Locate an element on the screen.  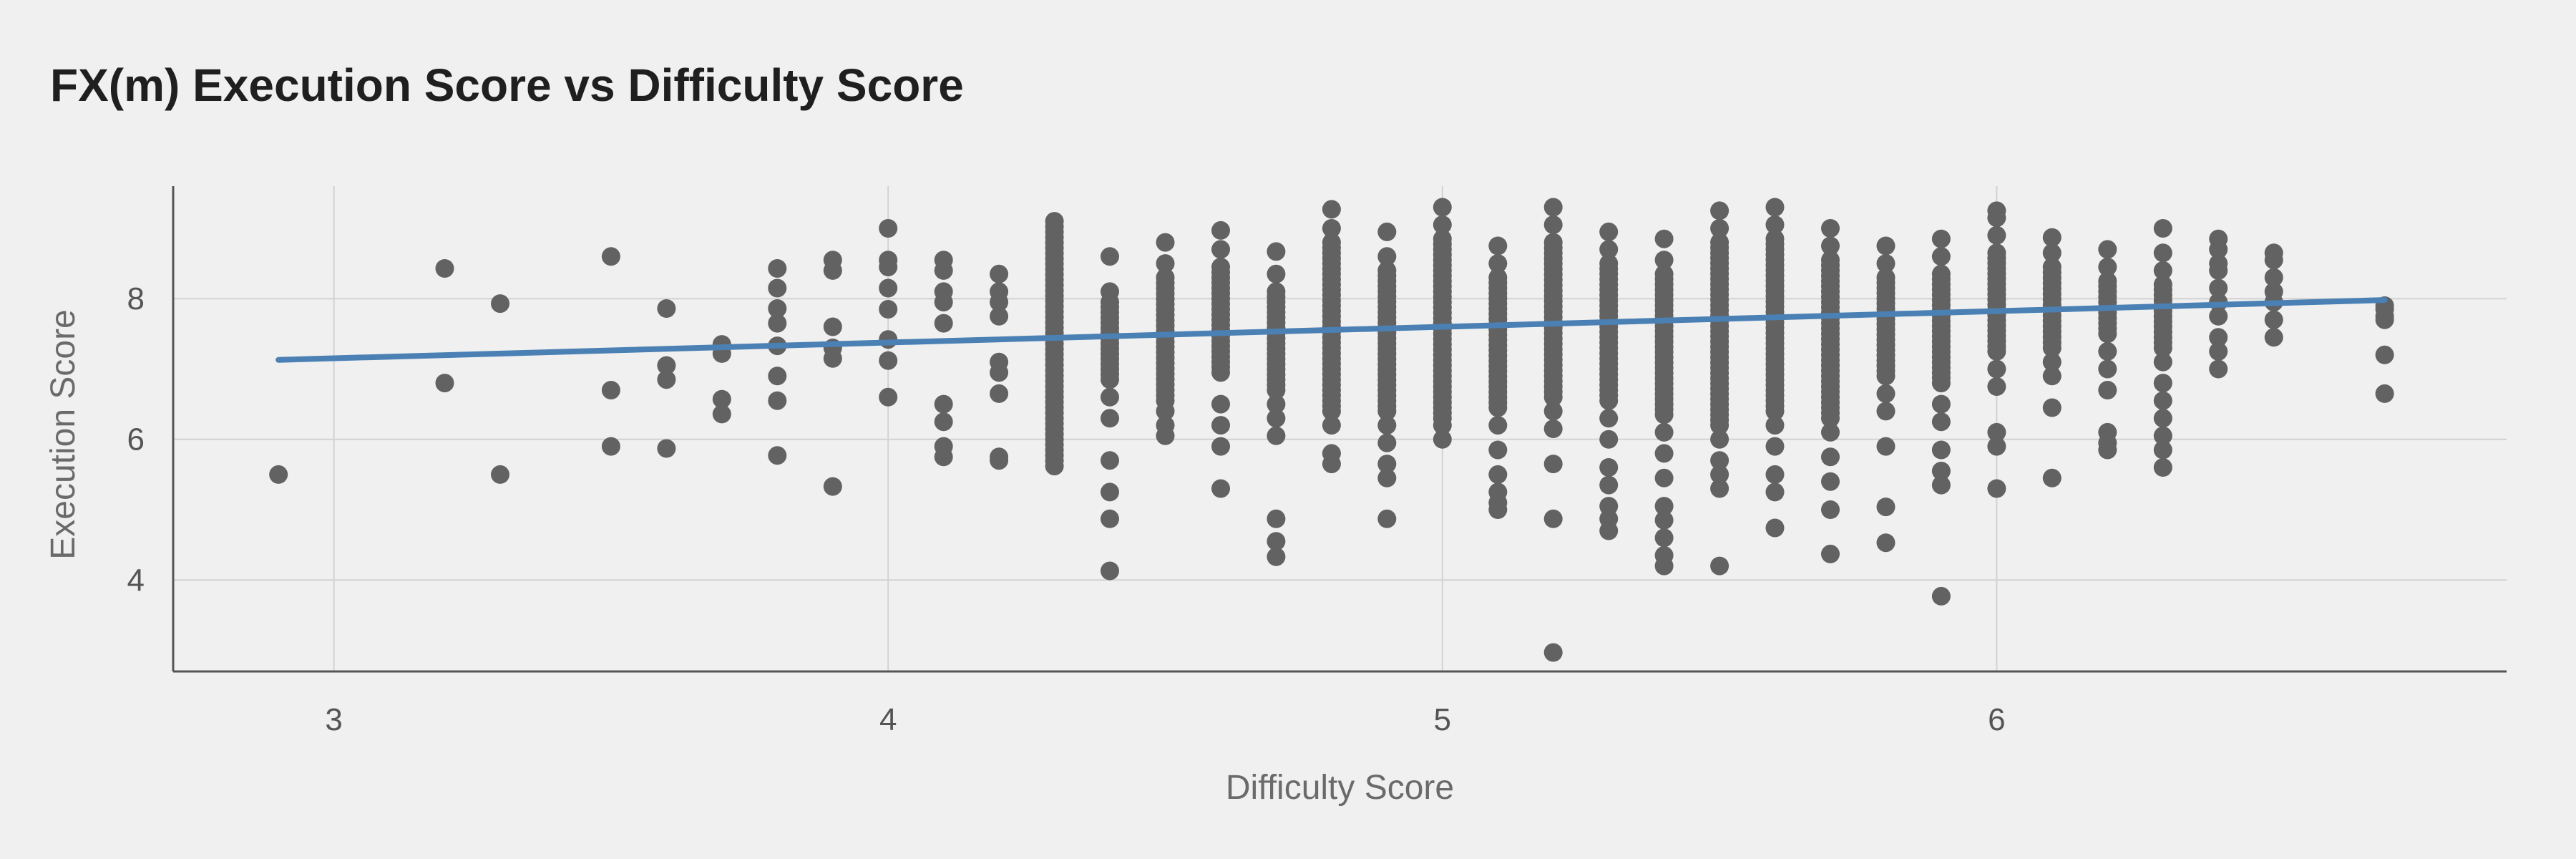
x-tick-label: 6 is located at coordinates (1996, 719).